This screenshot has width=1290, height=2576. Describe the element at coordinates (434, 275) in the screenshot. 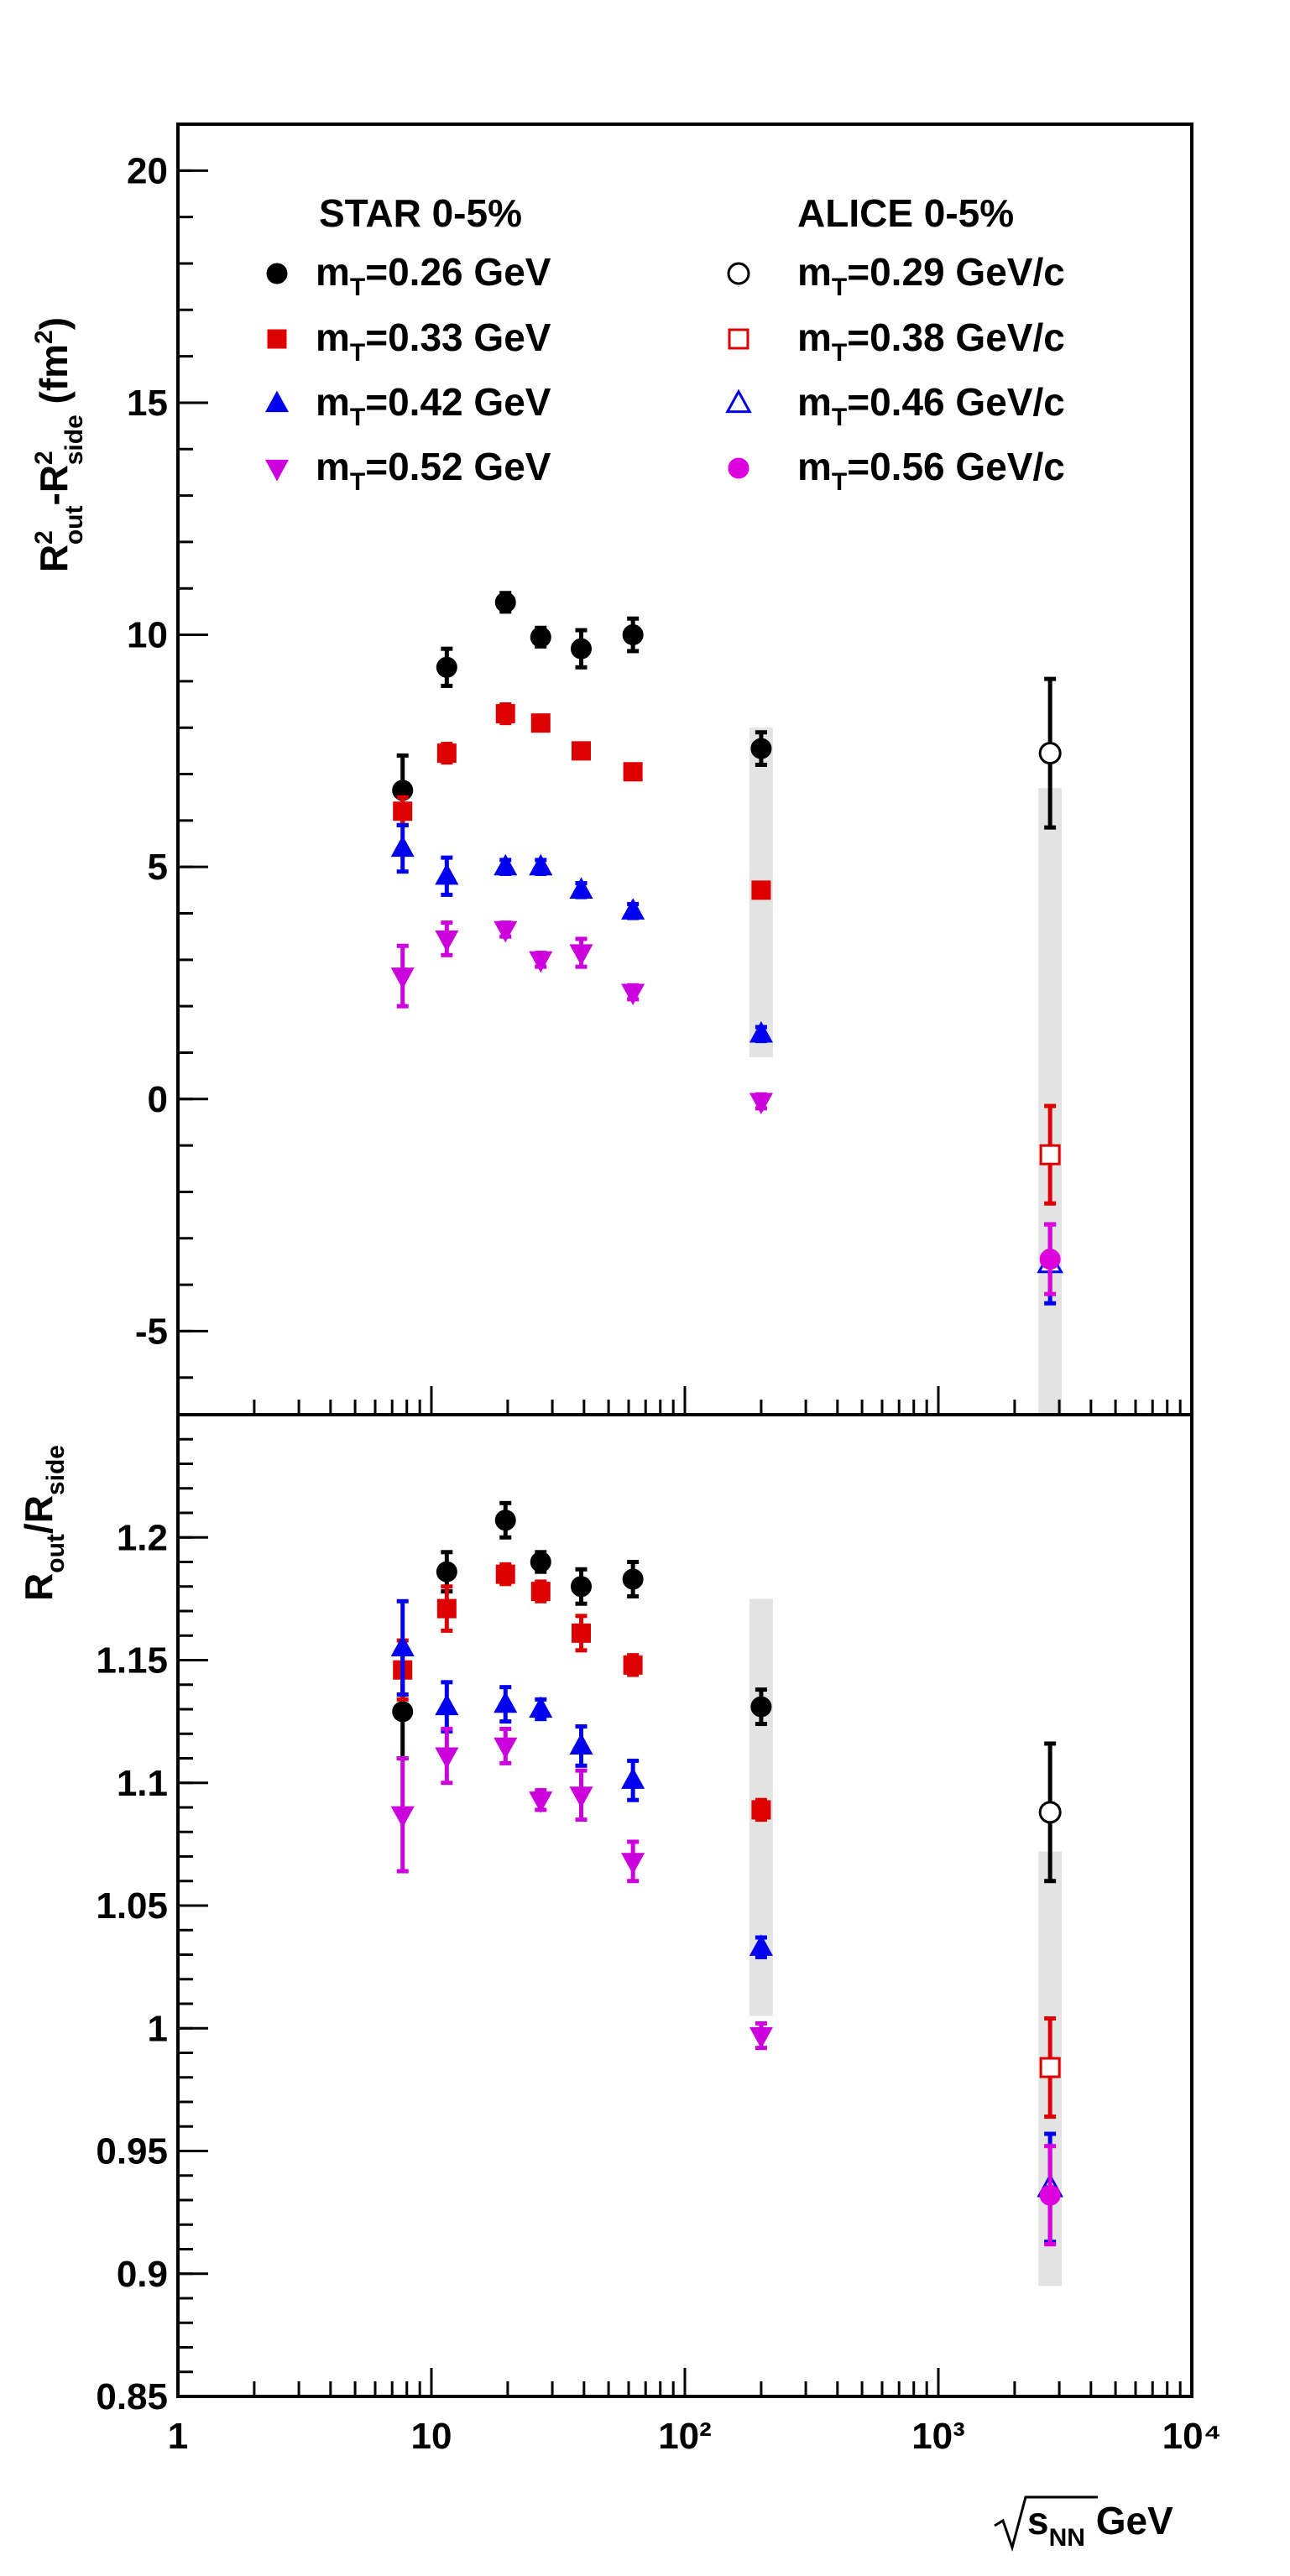

I see `legend-label-star_026: mT=0.26 GeV` at that location.